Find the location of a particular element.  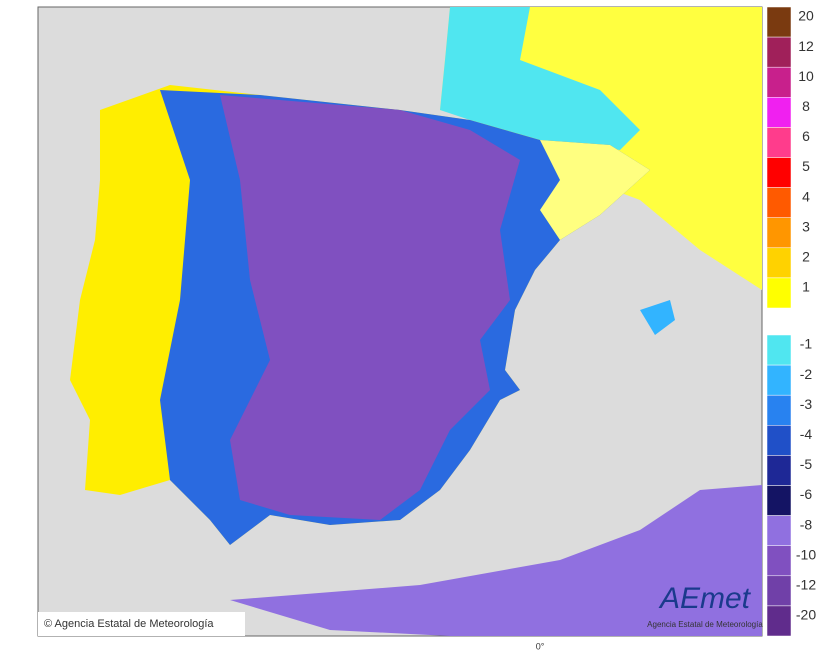

legend-label: 2 is located at coordinates (806, 257).